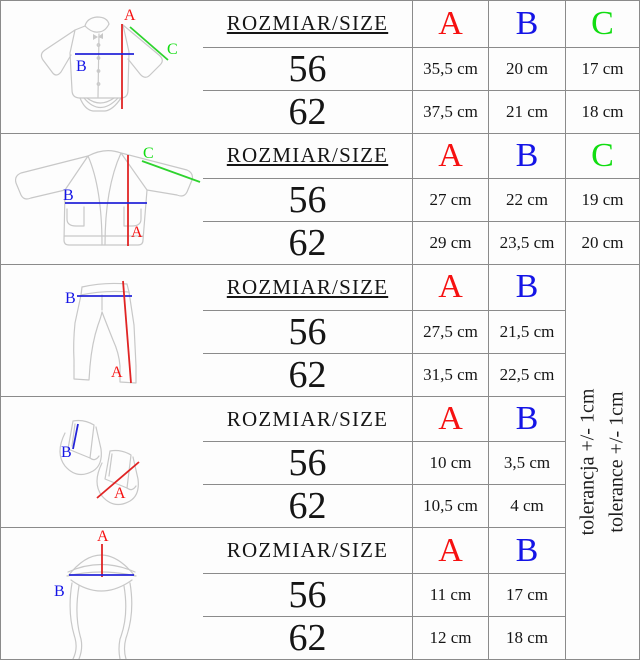  Describe the element at coordinates (450, 111) in the screenshot. I see `value-cell: 37,5 cm` at that location.